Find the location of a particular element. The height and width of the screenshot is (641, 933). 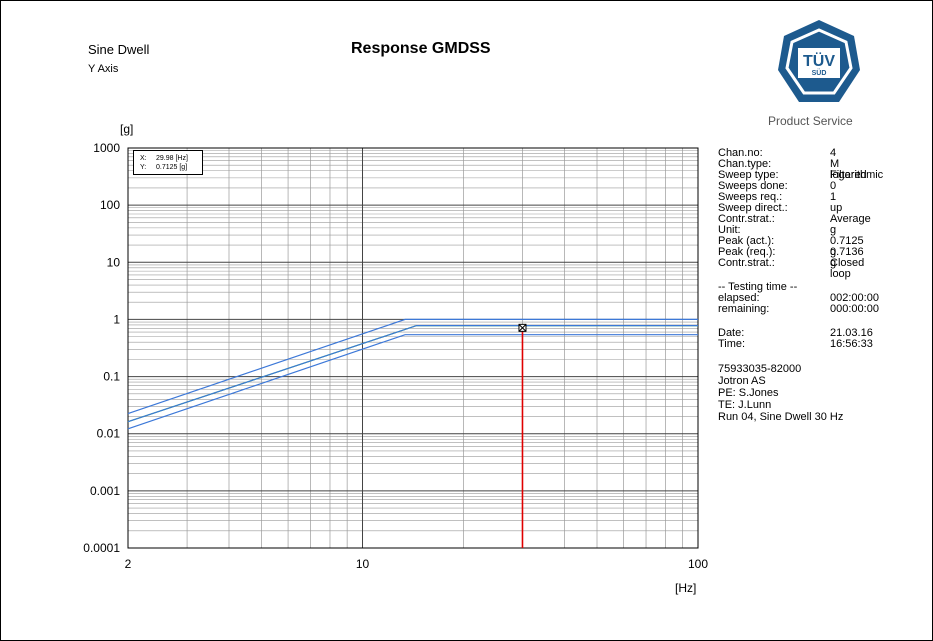

testing-row: remaining: 000:00:00 is located at coordinates (798, 309).